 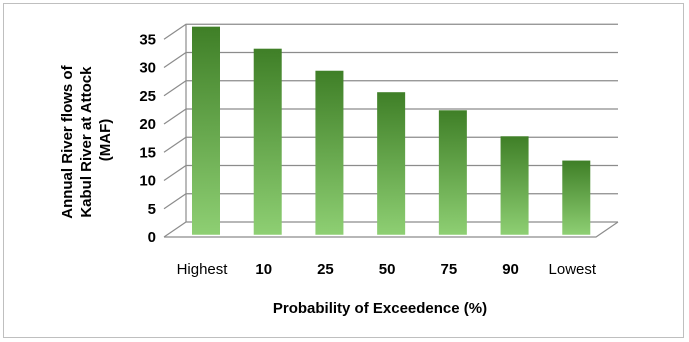 What do you see at coordinates (147, 39) in the screenshot?
I see `y-tick-label: 35` at bounding box center [147, 39].